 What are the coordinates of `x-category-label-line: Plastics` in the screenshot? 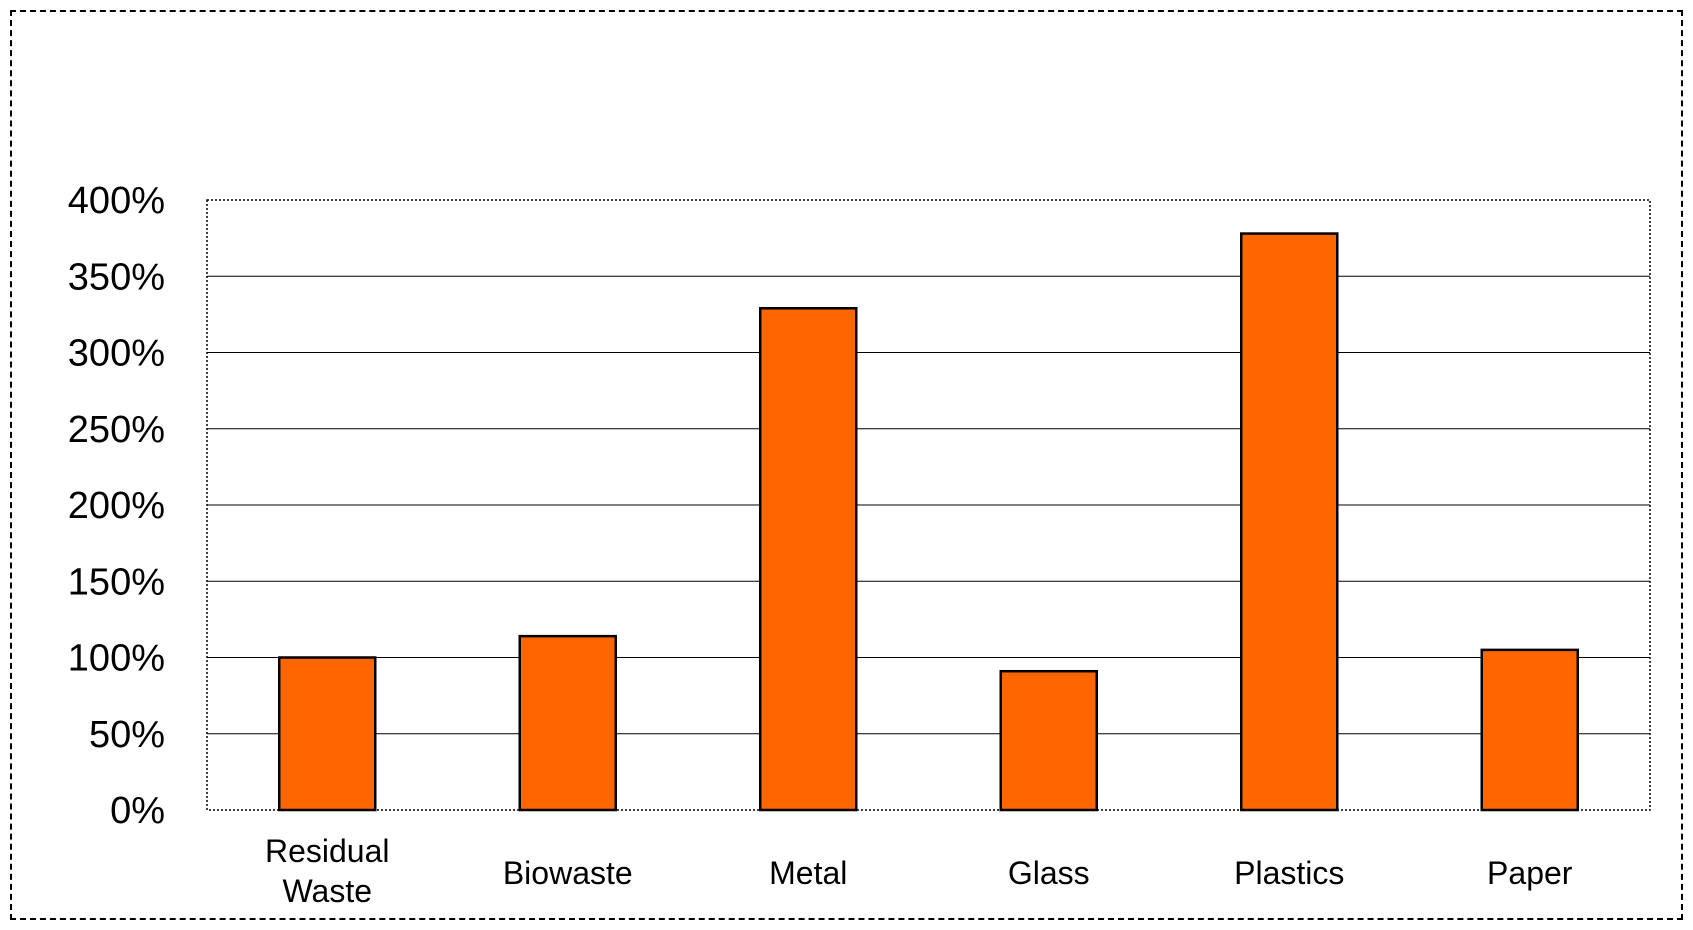 It's located at (1289, 873).